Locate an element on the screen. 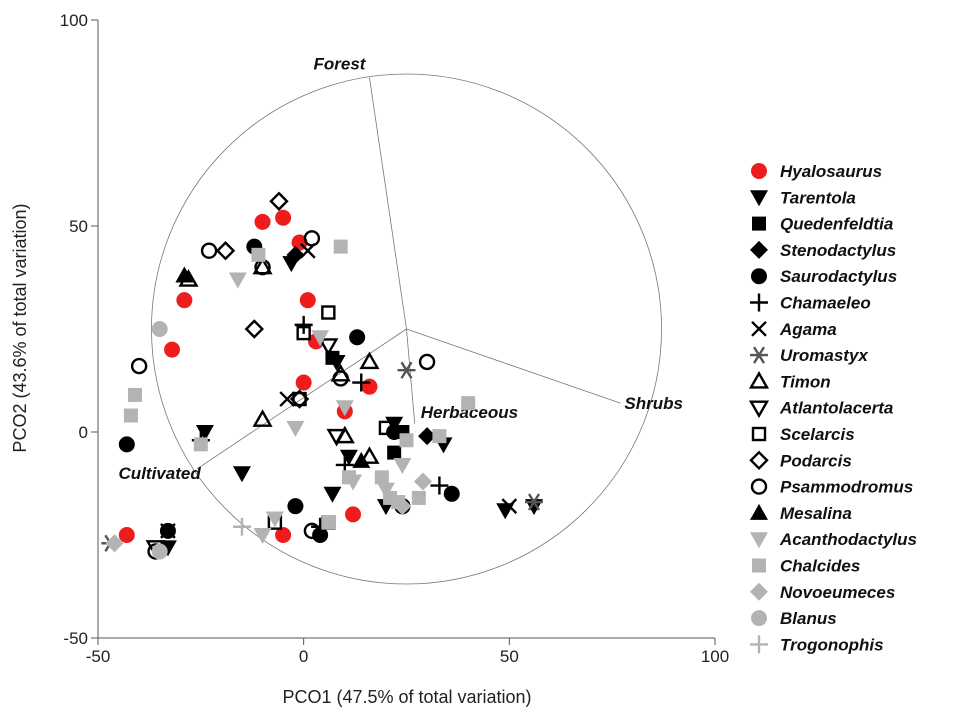 The image size is (953, 713). x-axis-title: PCO1 (47.5% of total variation) is located at coordinates (406, 697).